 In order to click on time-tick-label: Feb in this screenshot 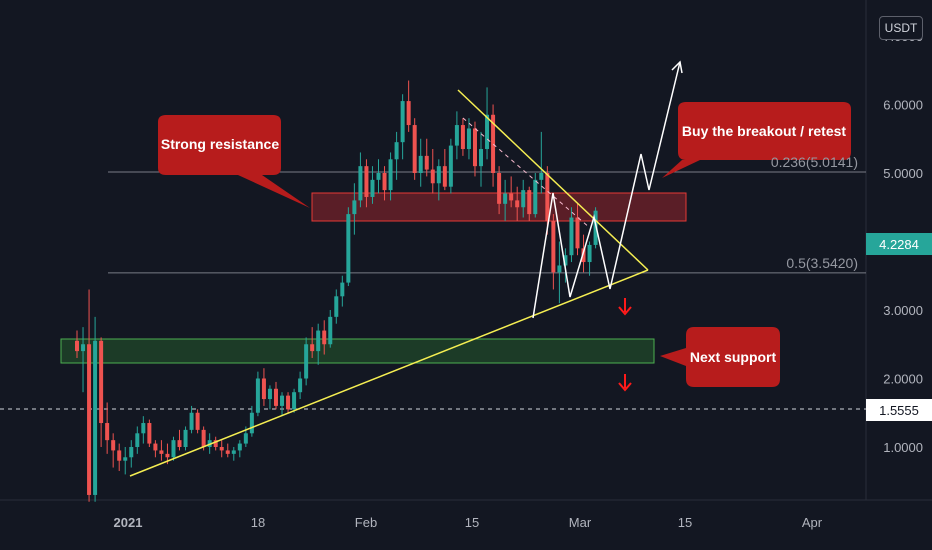, I will do `click(366, 522)`.